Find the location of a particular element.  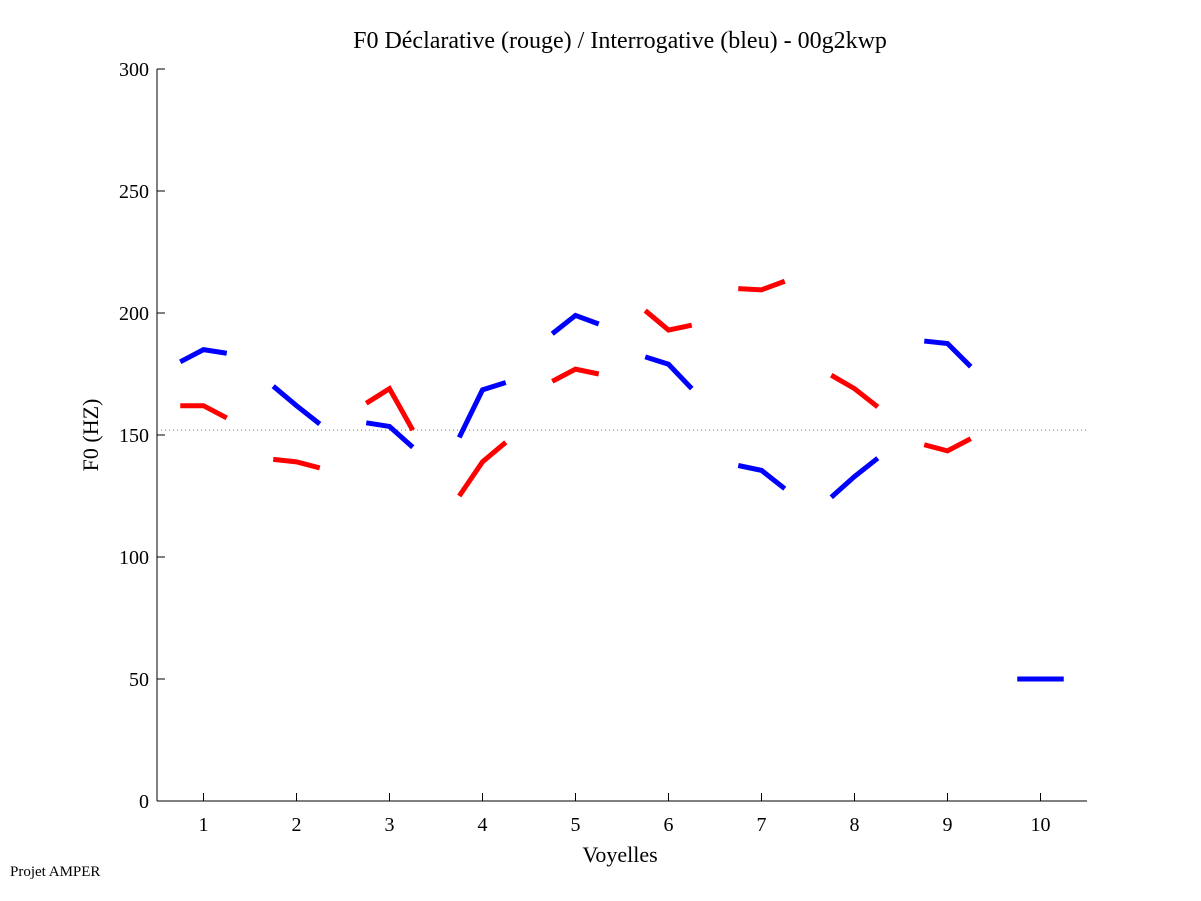

x-tick-label: 10 is located at coordinates (1041, 825).